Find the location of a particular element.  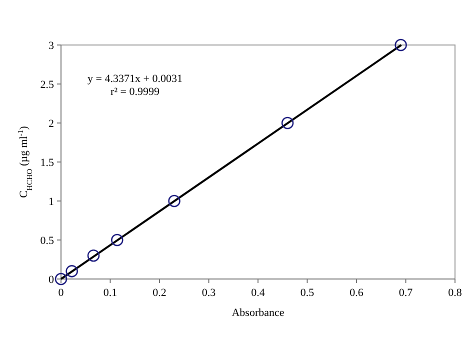

x-tick-label: 0.3 is located at coordinates (209, 293).